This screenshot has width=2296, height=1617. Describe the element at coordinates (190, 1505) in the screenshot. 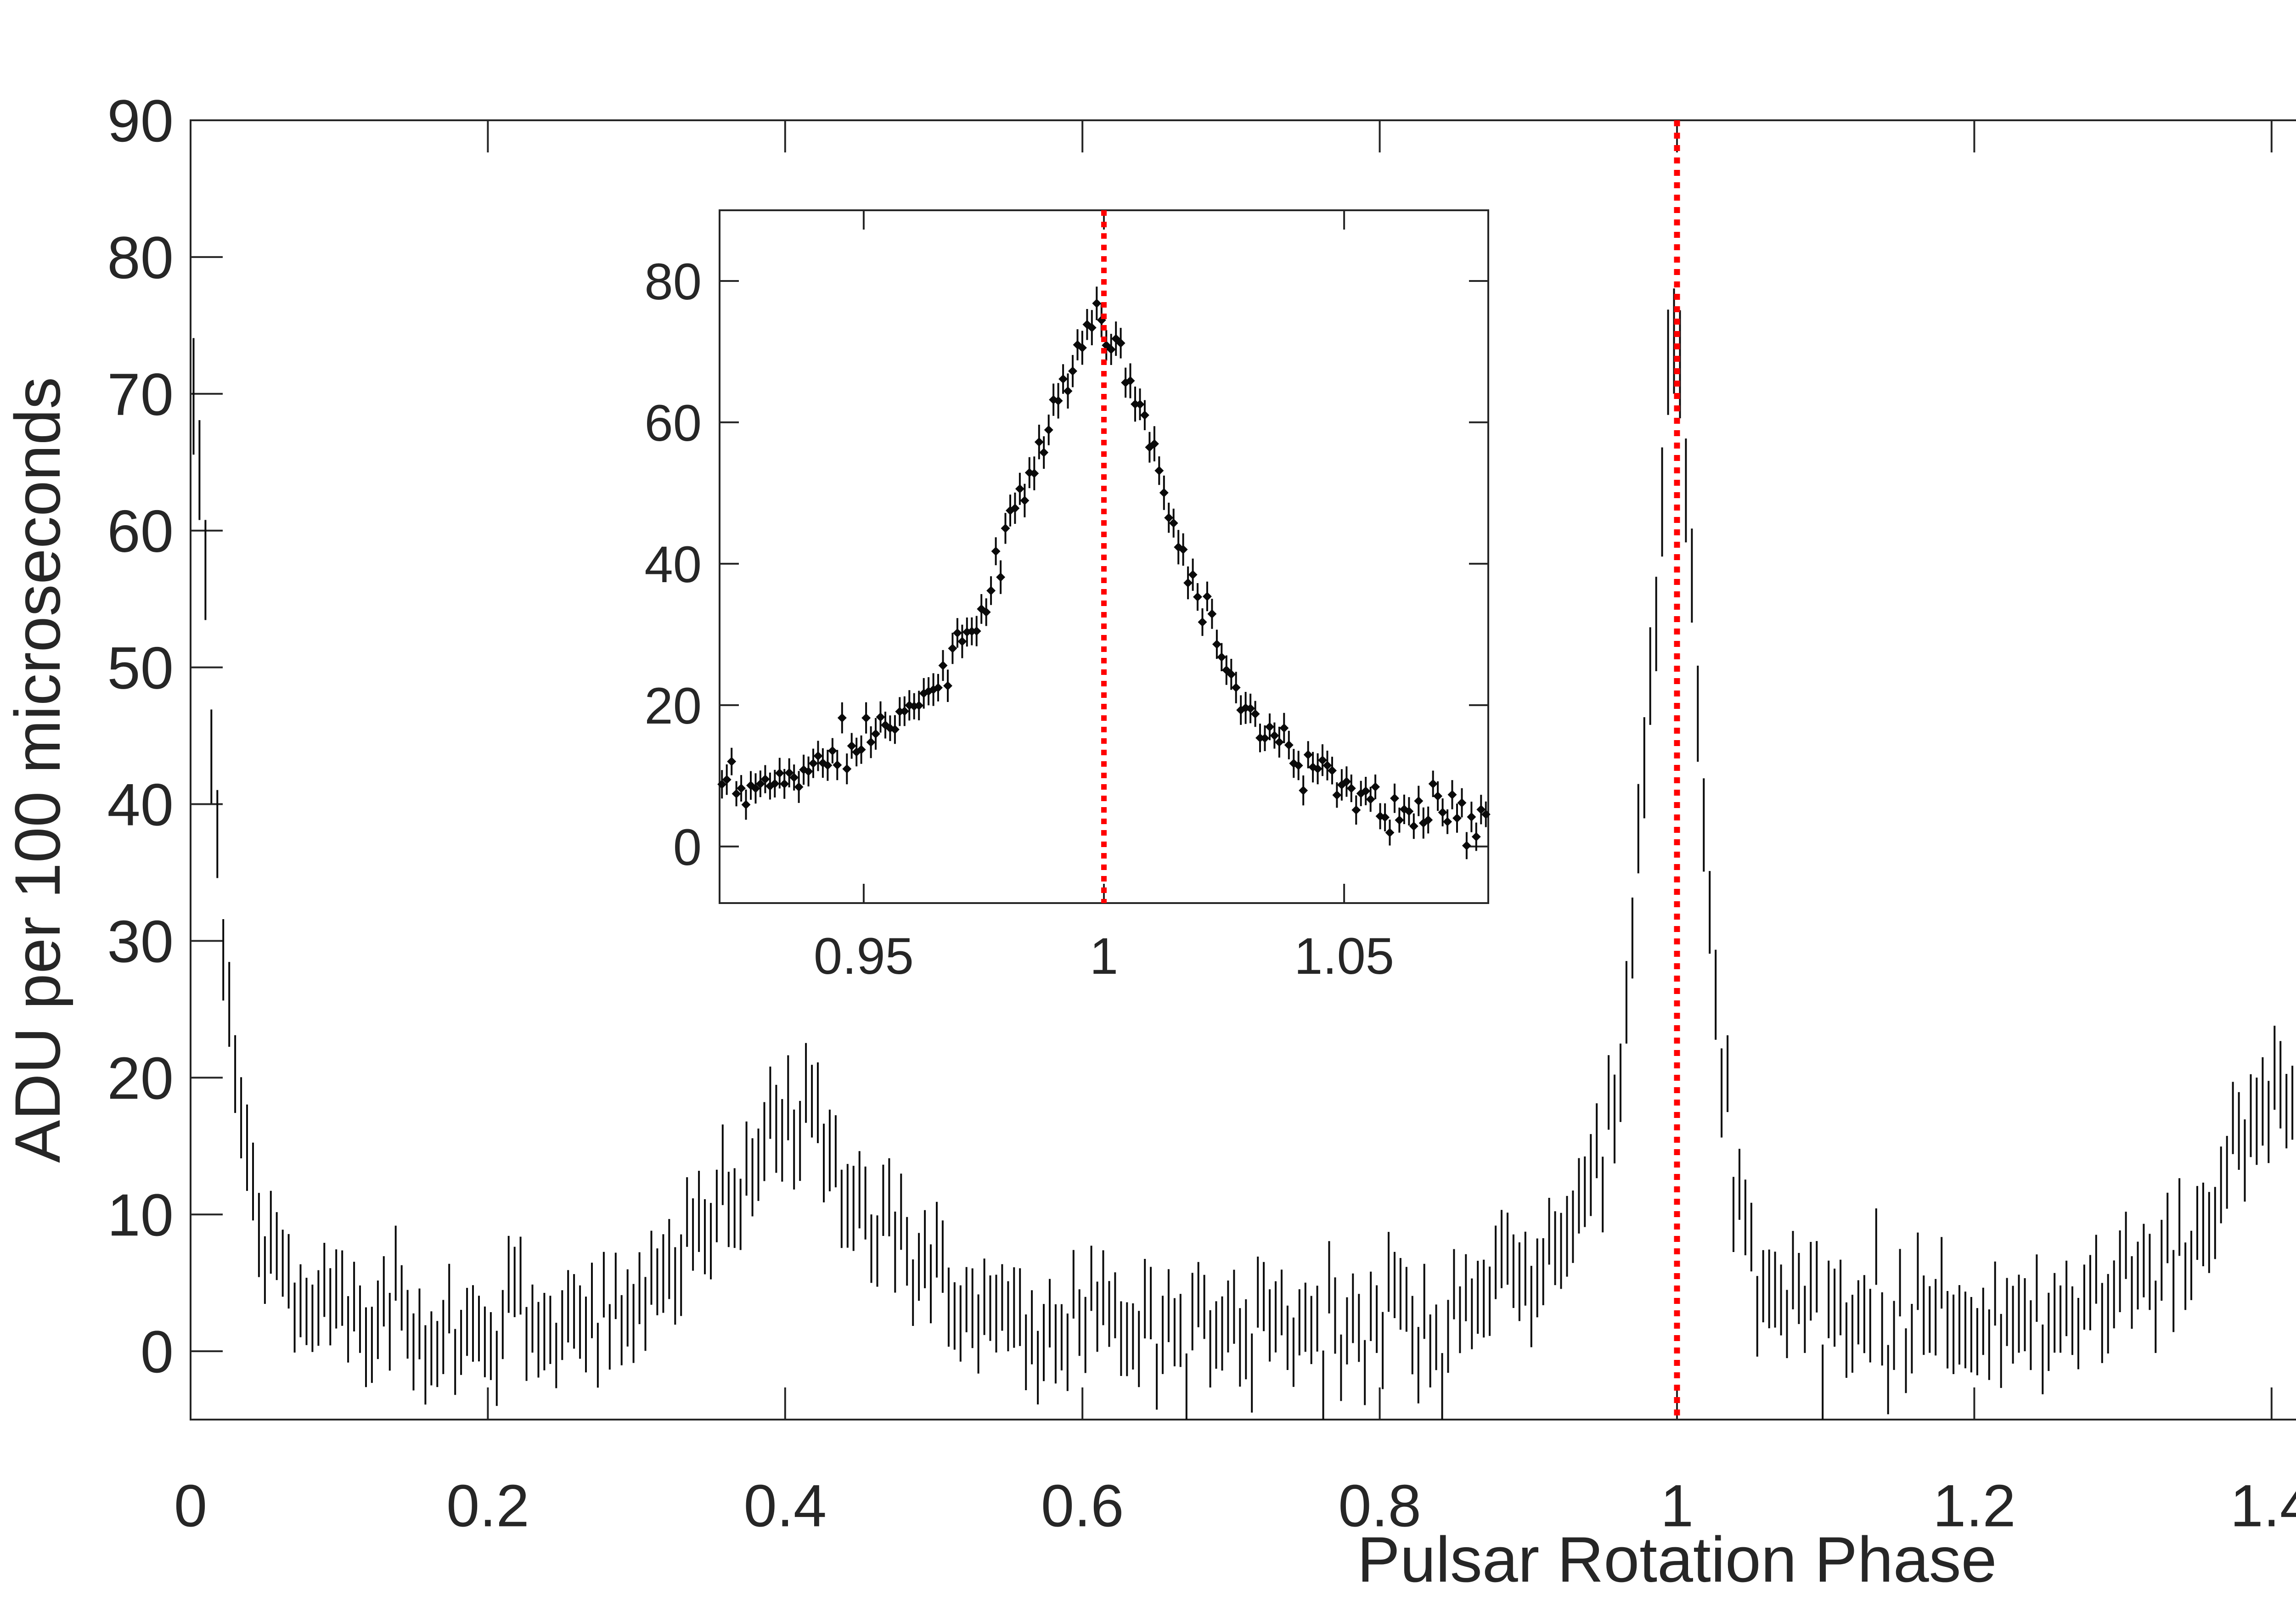

I see `main-x-tick-label: 0` at that location.